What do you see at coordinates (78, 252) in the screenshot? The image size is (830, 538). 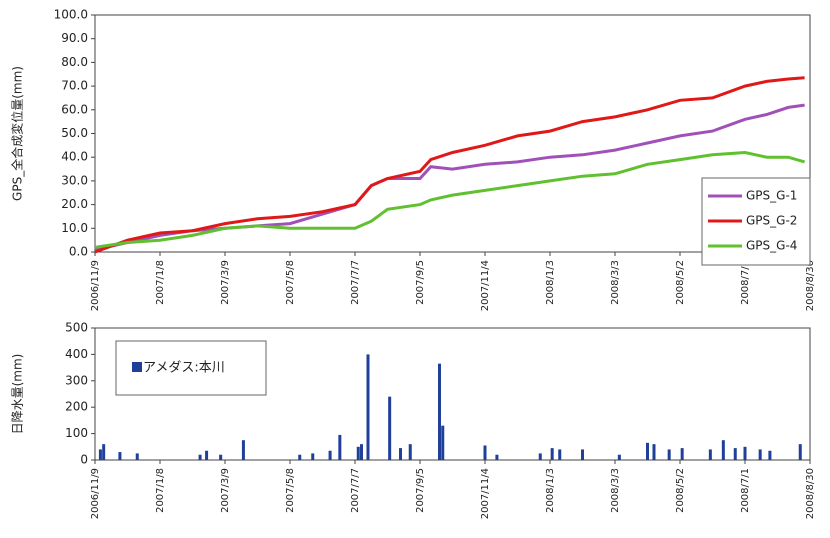 I see `y-tick-label: 0.0` at bounding box center [78, 252].